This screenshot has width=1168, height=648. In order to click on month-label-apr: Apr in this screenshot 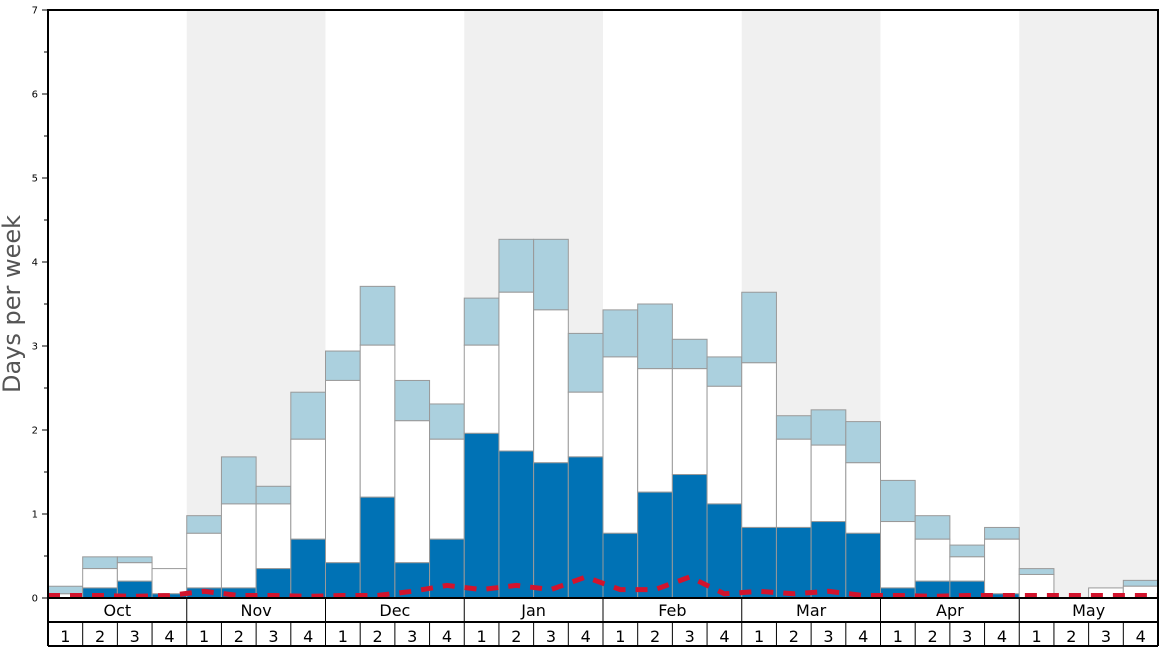, I will do `click(950, 610)`.